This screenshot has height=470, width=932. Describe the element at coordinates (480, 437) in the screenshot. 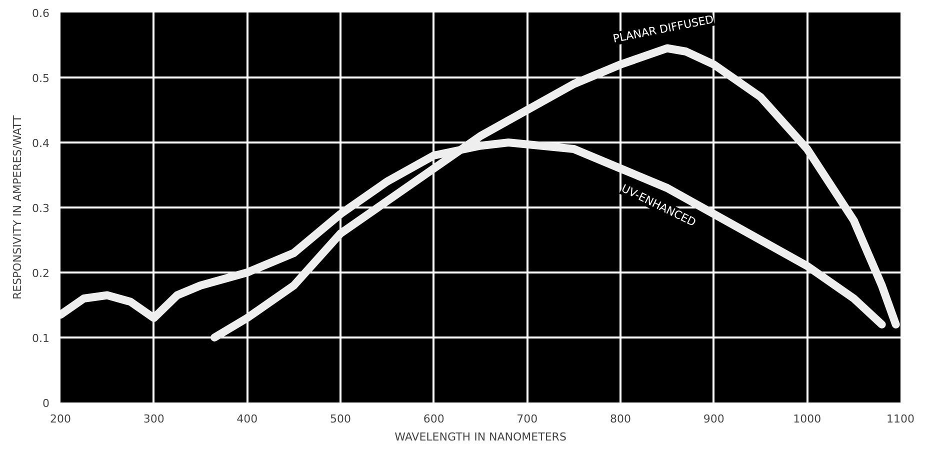

I see `x-axis-title: WAVELENGTH IN NANOMETERS` at that location.